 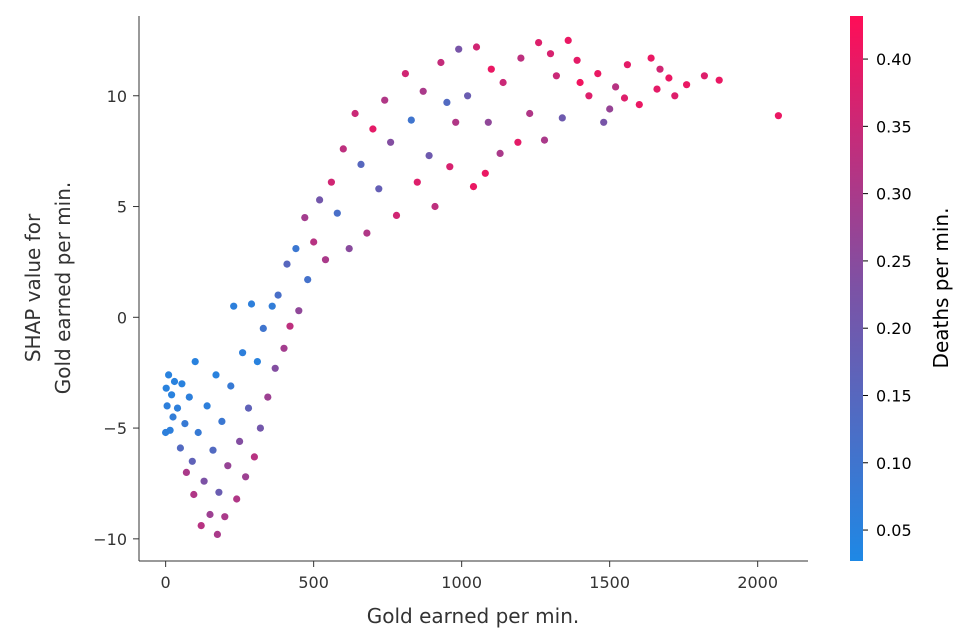 I want to click on colorbar-ticks: 0.05 0.10 0.15 0.20 0.25 0.30 0.35 0.40, so click(x=887, y=295).